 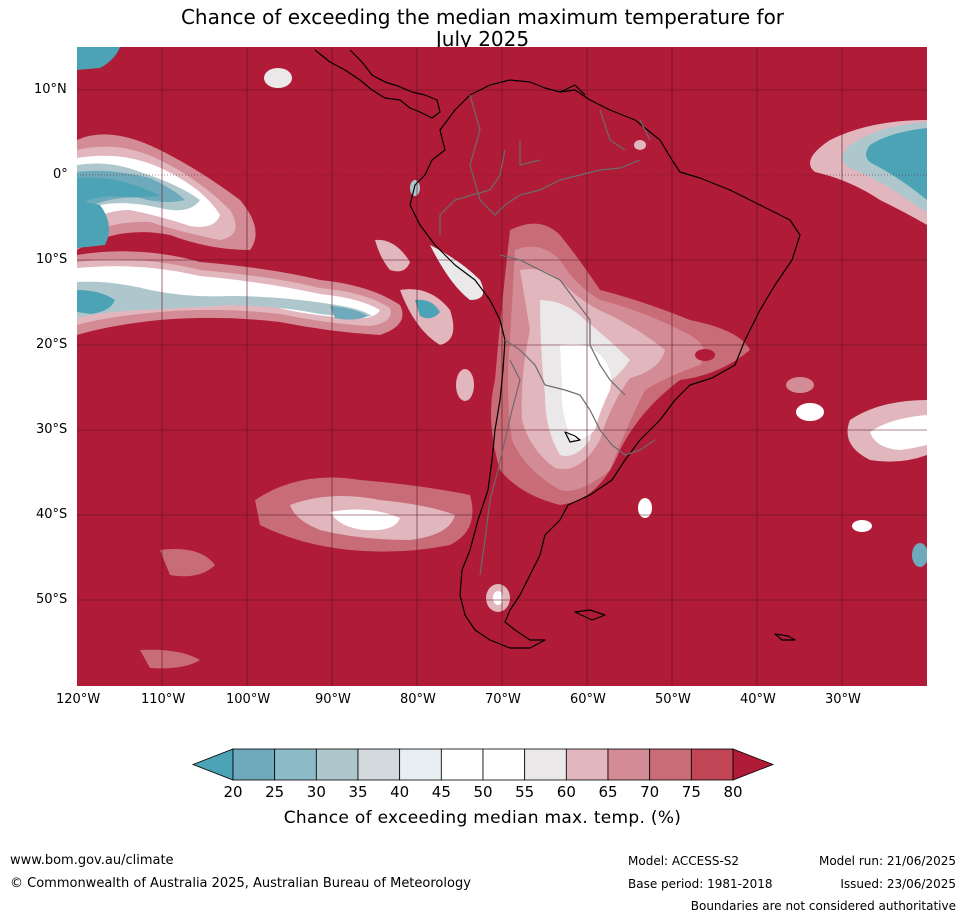 I want to click on longitude-label-120w: 120°W, so click(x=78, y=699).